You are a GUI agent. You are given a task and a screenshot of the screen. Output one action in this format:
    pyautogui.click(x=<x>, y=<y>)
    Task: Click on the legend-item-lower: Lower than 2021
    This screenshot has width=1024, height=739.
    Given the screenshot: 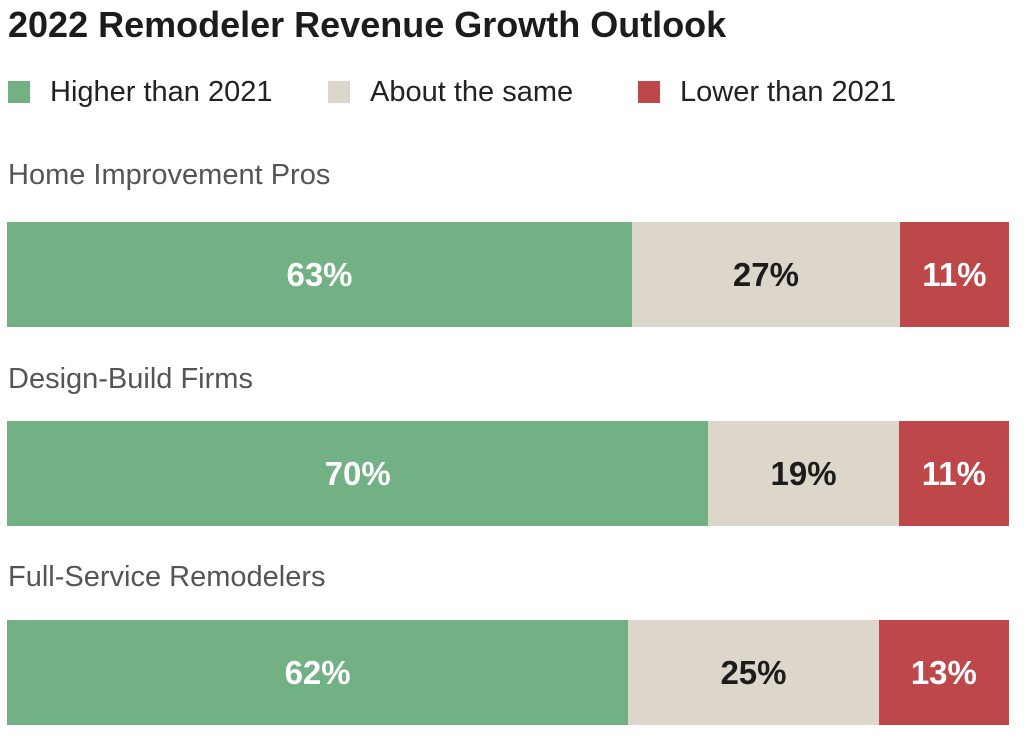 What is the action you would take?
    pyautogui.click(x=767, y=92)
    